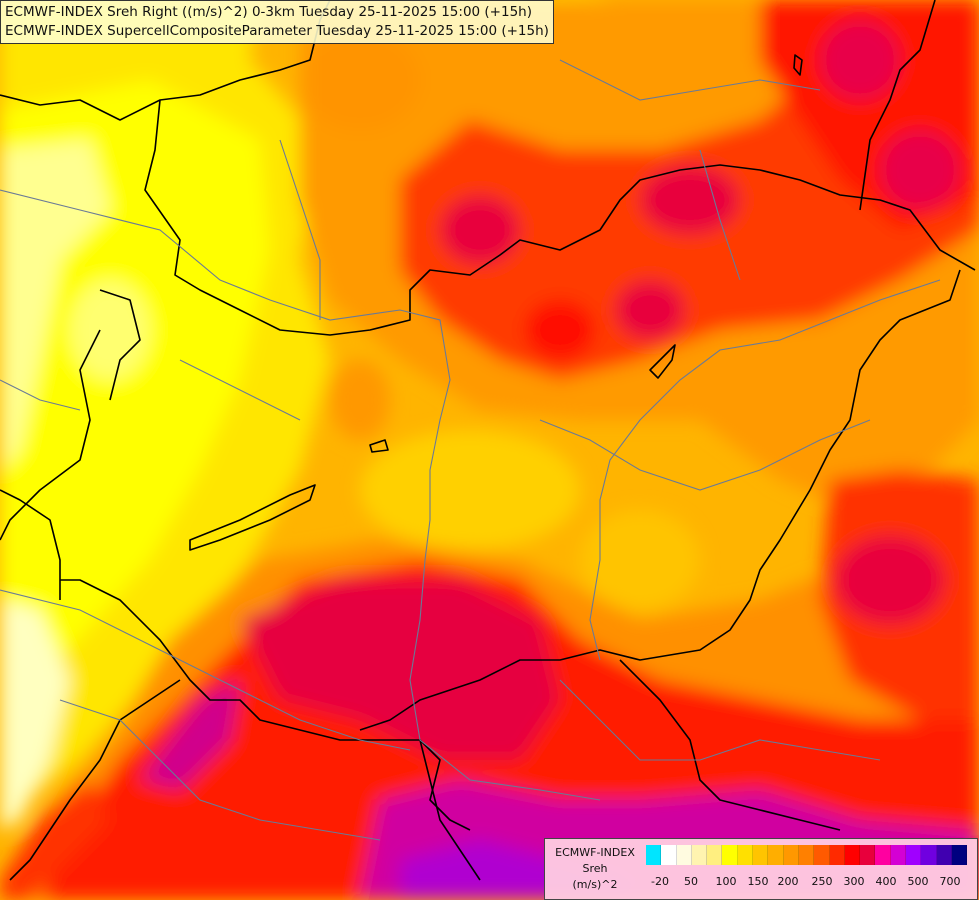  What do you see at coordinates (595, 884) in the screenshot?
I see `legend-title-line3: (m/s)^2` at bounding box center [595, 884].